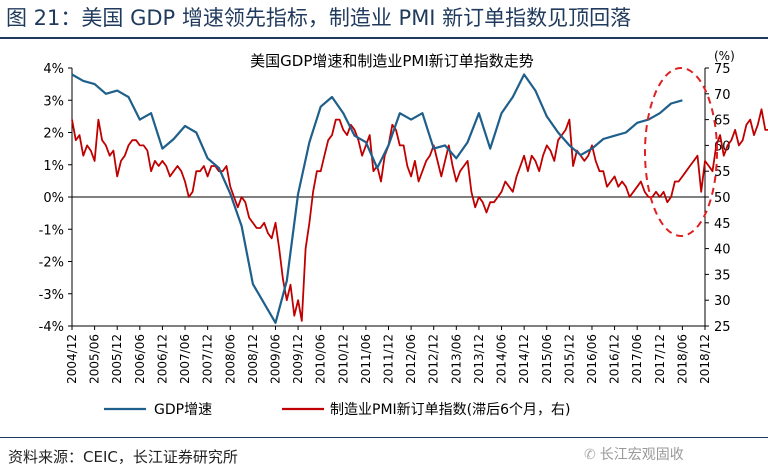  I want to click on left-tick-label: -3%, so click(51, 295).